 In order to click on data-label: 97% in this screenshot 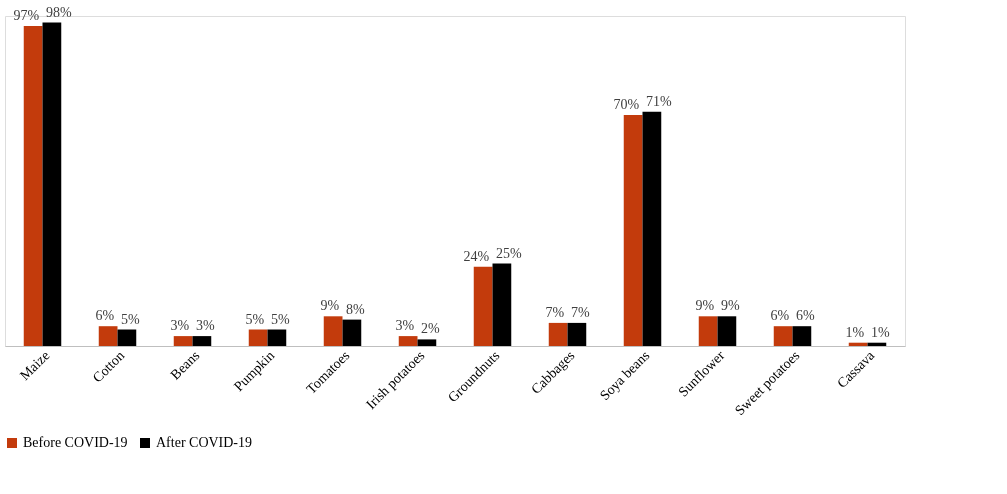, I will do `click(26, 15)`.